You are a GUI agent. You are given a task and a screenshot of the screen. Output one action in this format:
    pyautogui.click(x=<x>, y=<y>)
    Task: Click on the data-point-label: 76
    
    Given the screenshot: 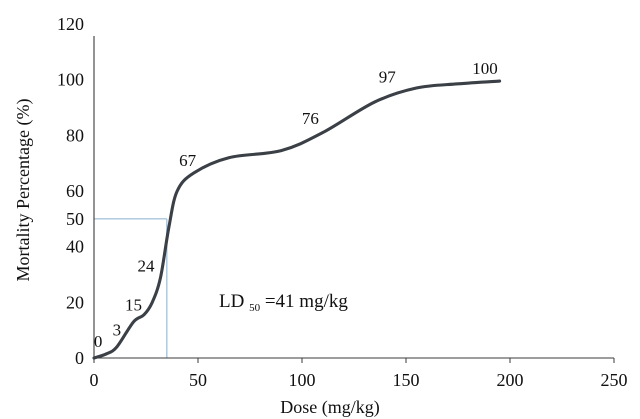 What is the action you would take?
    pyautogui.click(x=310, y=118)
    